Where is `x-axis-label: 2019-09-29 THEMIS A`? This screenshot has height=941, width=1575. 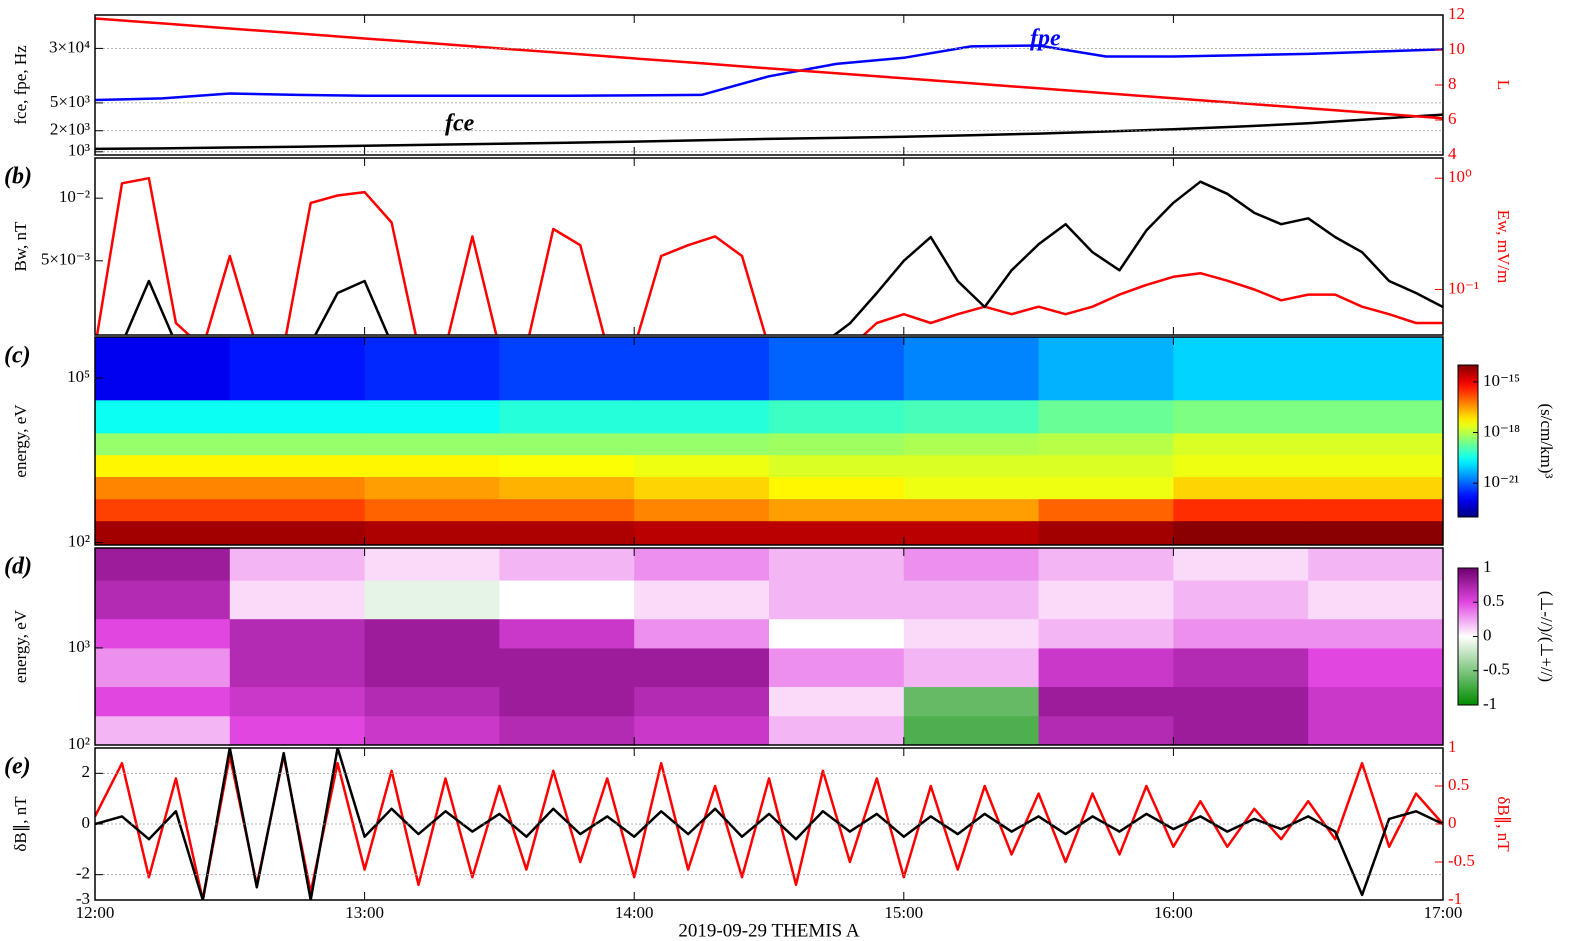
x-axis-label: 2019-09-29 THEMIS A is located at coordinates (768, 930).